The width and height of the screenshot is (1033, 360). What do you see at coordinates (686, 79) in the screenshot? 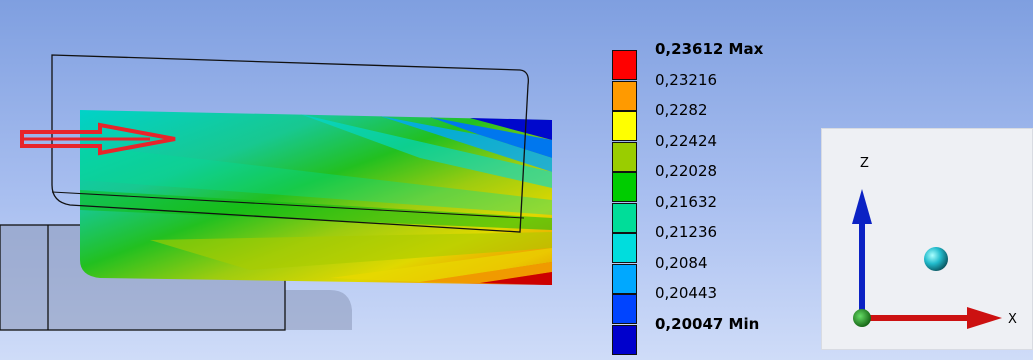
I see `legend-value-label: 0,23216` at bounding box center [686, 79].